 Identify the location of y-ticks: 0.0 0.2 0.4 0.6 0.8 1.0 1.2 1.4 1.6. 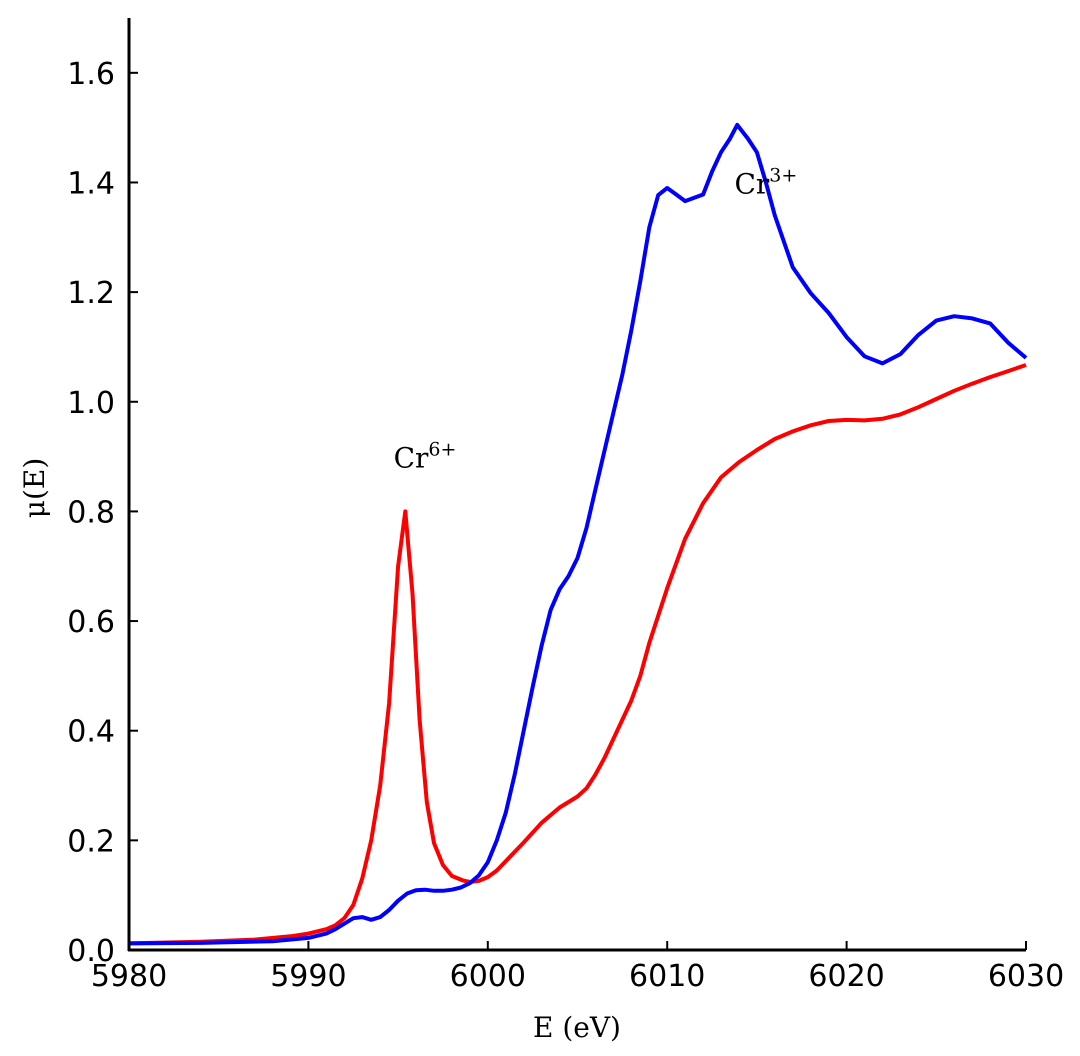
(102, 513).